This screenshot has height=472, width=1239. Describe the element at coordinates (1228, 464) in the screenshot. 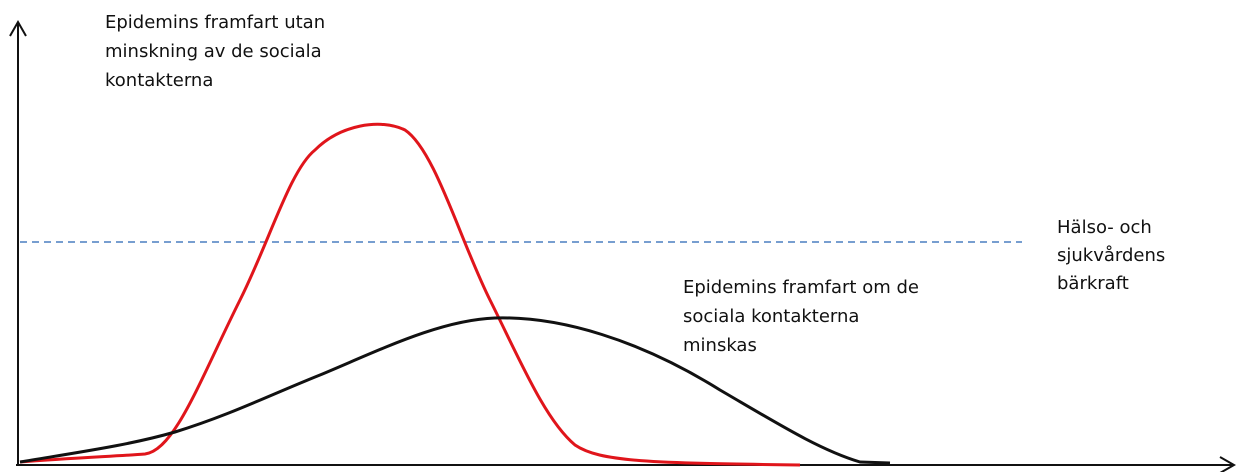

I see `x-axis-arrow` at that location.